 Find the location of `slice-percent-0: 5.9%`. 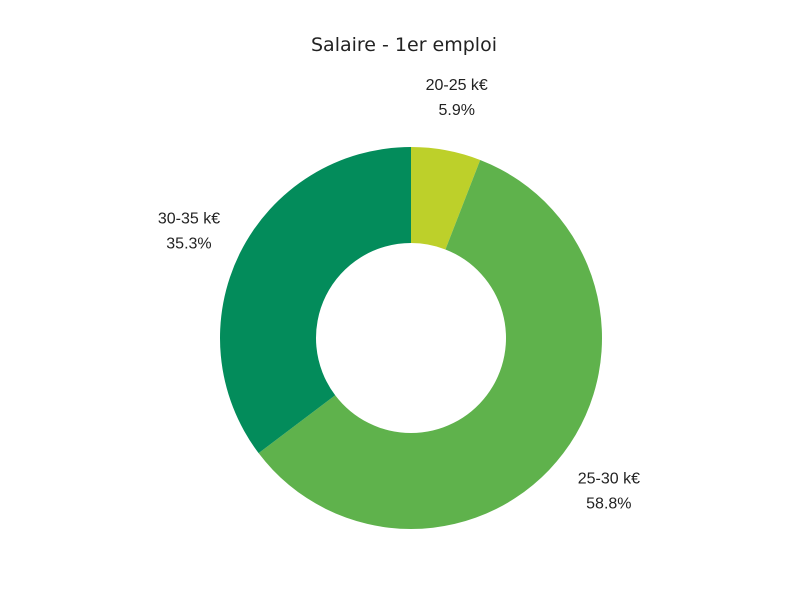

slice-percent-0: 5.9% is located at coordinates (456, 110).